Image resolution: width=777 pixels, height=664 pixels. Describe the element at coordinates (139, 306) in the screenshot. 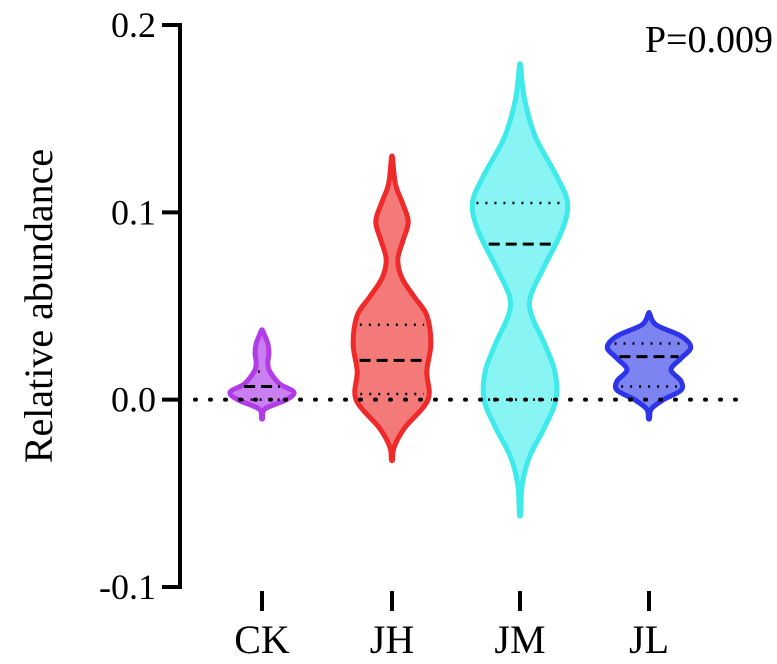

I see `y-axis-ticks: 0.2 0.1 0.0 -0.1` at that location.